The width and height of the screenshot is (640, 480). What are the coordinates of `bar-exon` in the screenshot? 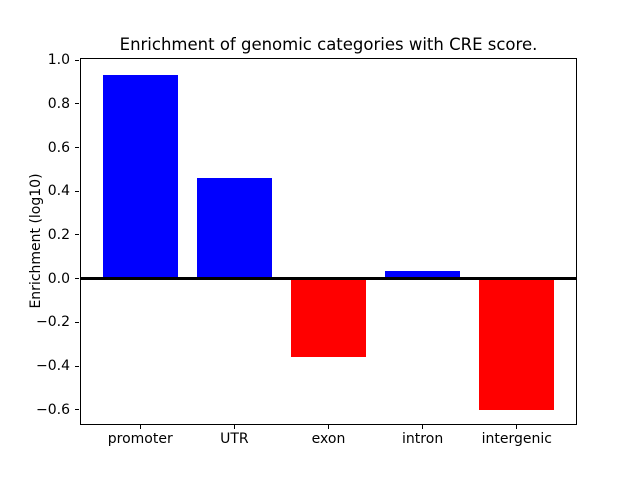 It's located at (328, 318).